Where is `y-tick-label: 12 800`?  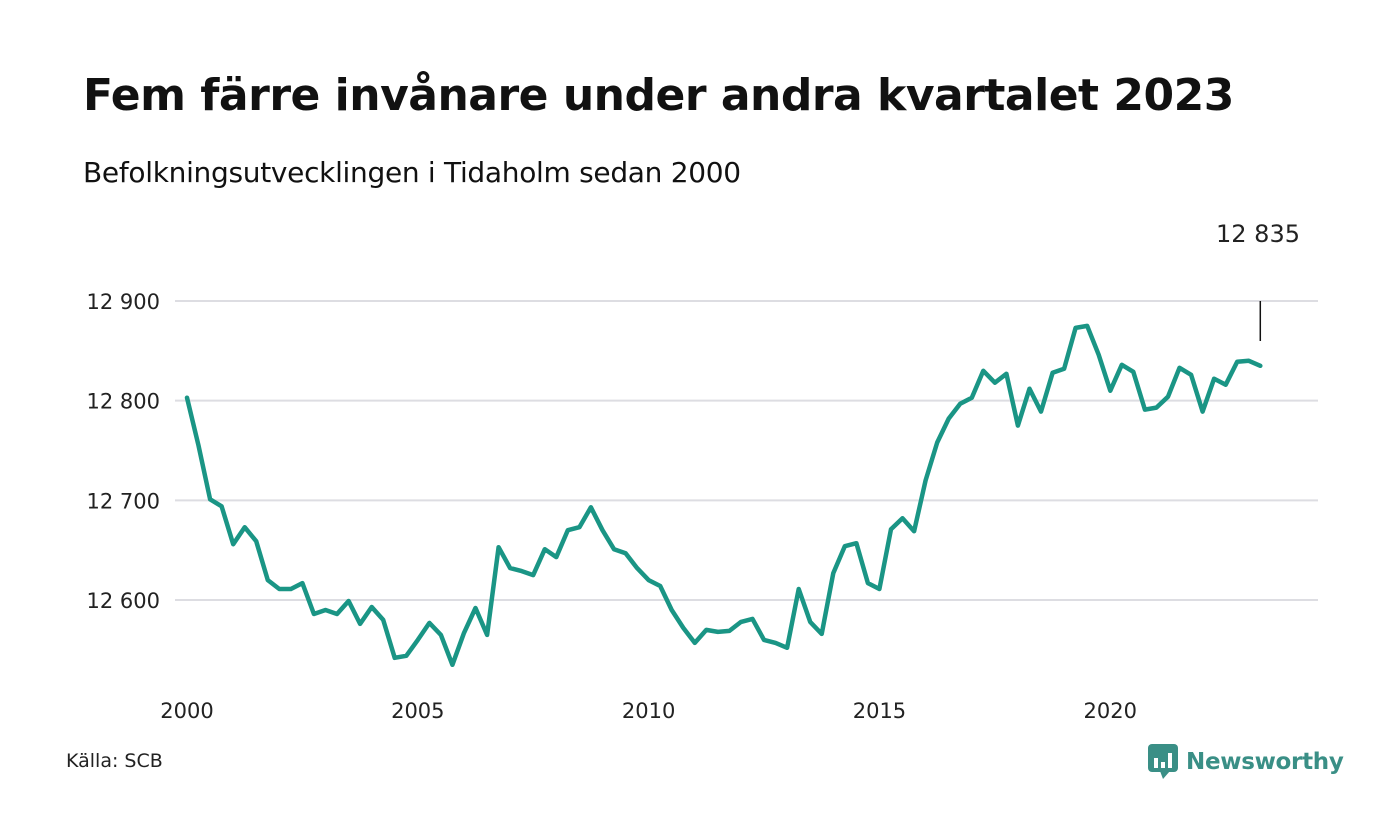 y-tick-label: 12 800 is located at coordinates (123, 402).